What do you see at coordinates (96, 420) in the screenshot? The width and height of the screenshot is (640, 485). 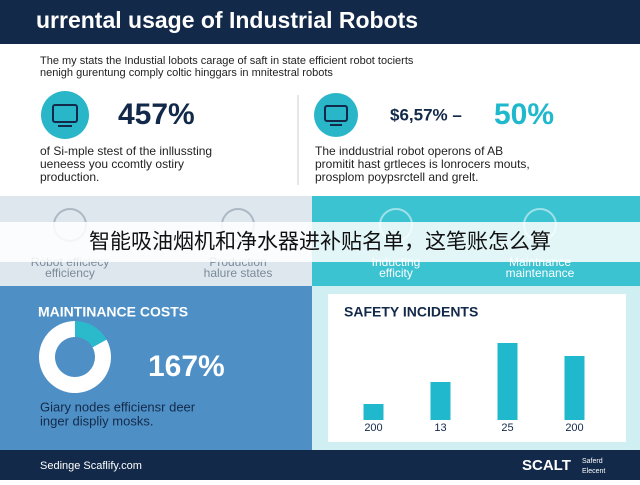 I see `maintenance-text: inger displiy mosks.` at bounding box center [96, 420].